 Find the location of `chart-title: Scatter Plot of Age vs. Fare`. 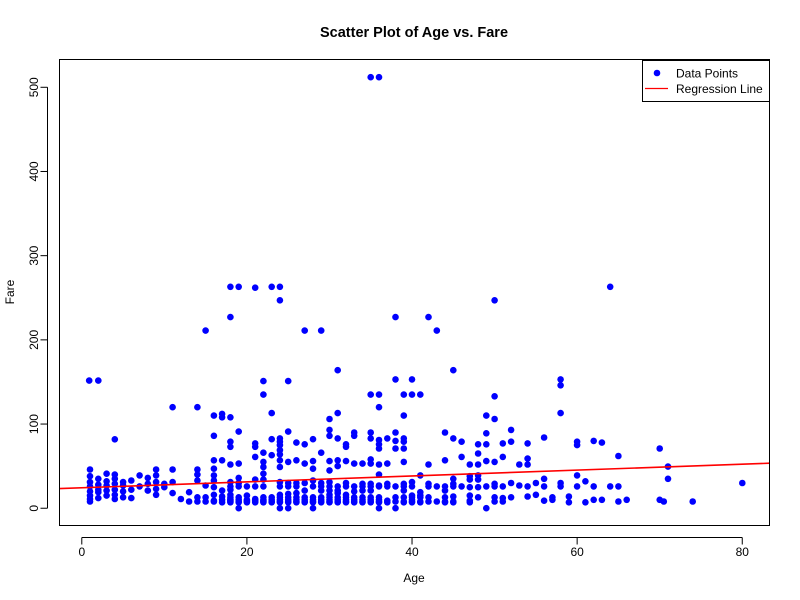

chart-title: Scatter Plot of Age vs. Fare is located at coordinates (414, 33).